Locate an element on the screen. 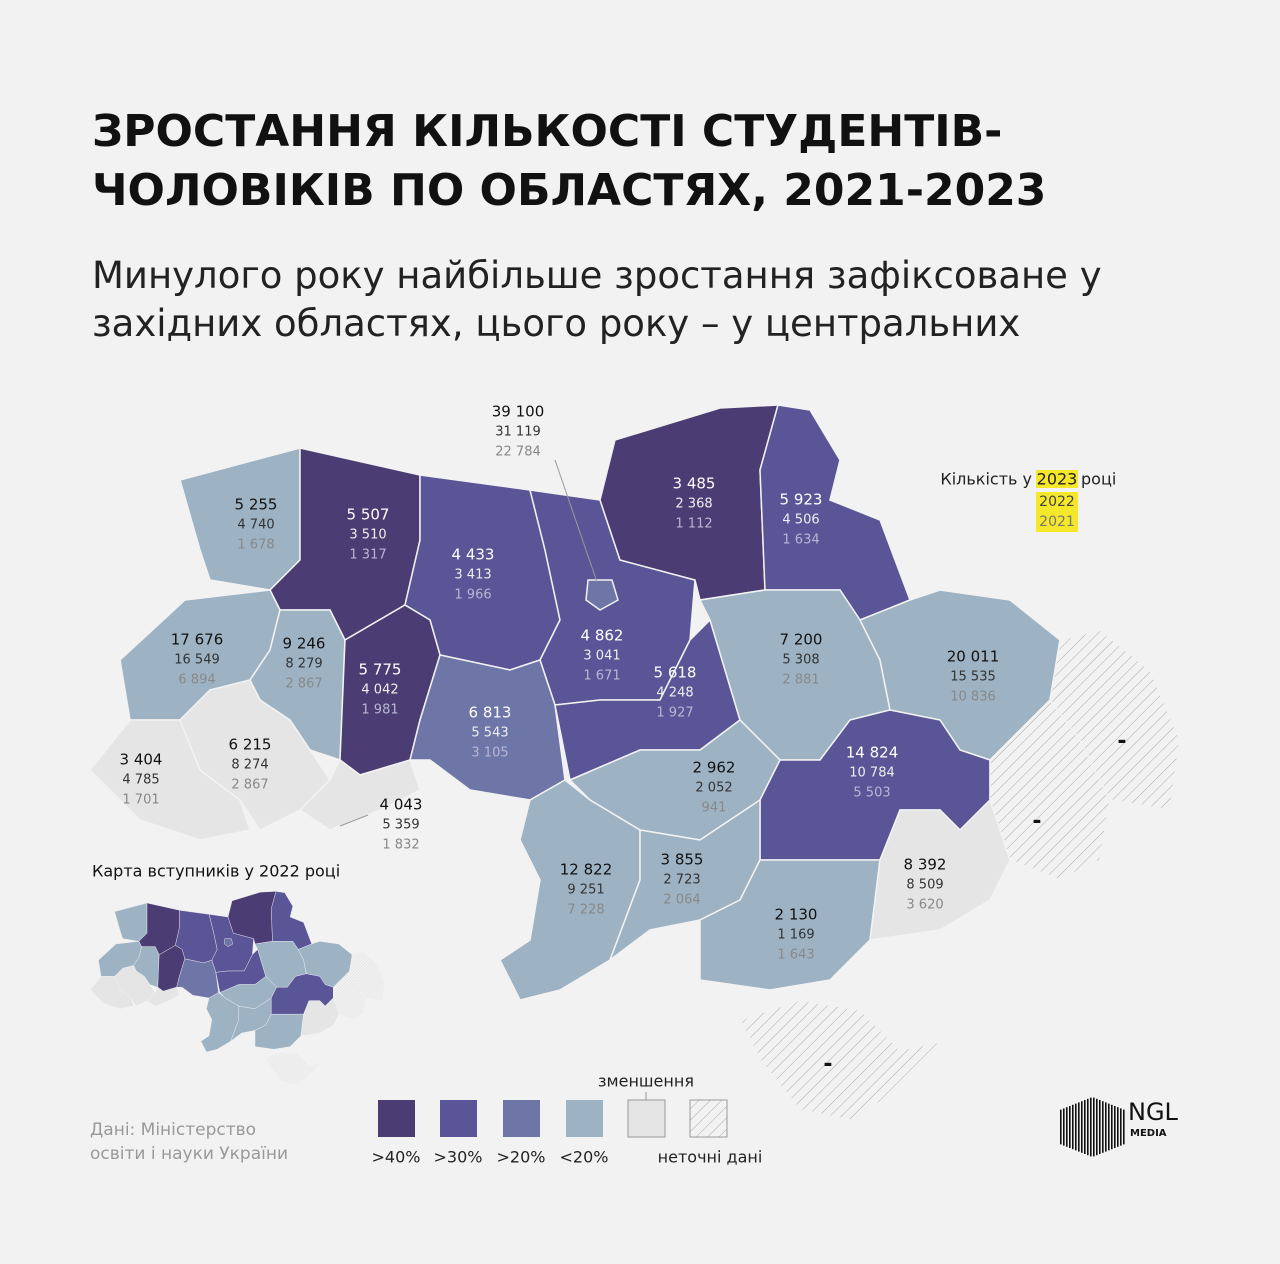 The image size is (1280, 1264). region-value-2022: 9 251 is located at coordinates (585, 890).